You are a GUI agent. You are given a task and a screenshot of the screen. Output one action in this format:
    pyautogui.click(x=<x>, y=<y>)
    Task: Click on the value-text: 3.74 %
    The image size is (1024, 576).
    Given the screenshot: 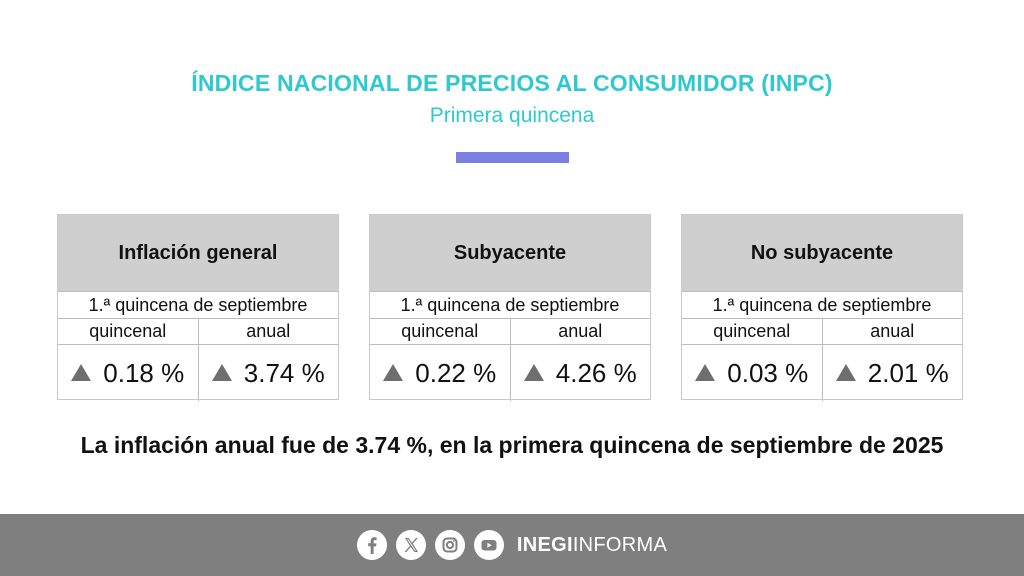 What is the action you would take?
    pyautogui.click(x=284, y=372)
    